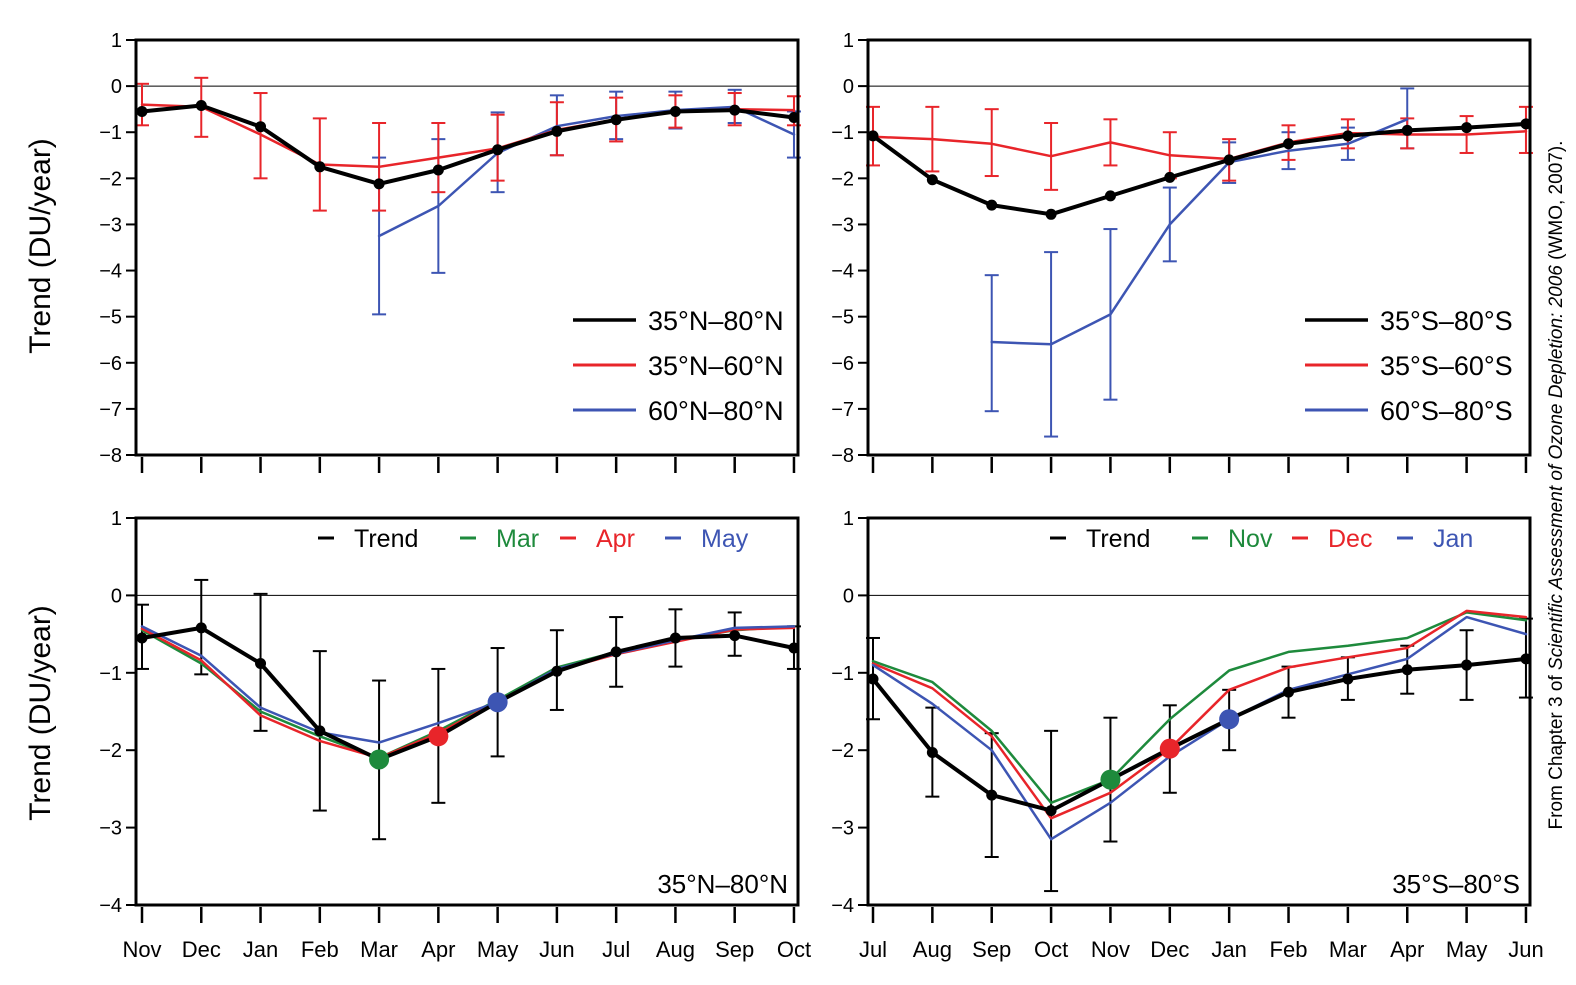 Image resolution: width=1576 pixels, height=985 pixels. What do you see at coordinates (842, 456) in the screenshot?
I see `sh-top-y-tick-label: −8` at bounding box center [842, 456].